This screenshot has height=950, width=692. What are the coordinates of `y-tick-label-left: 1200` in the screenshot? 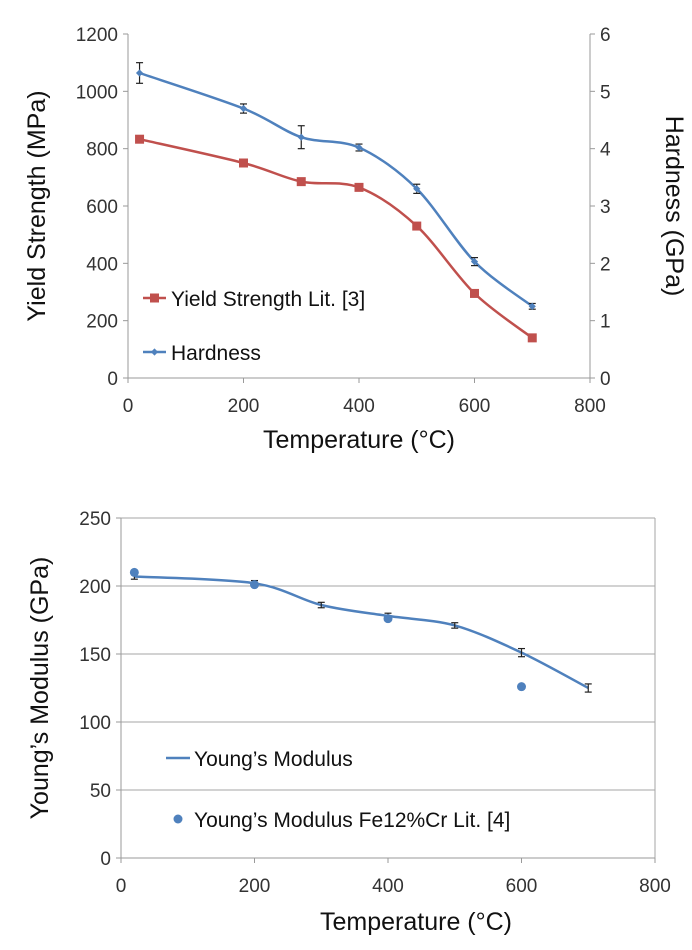 It's located at (97, 35).